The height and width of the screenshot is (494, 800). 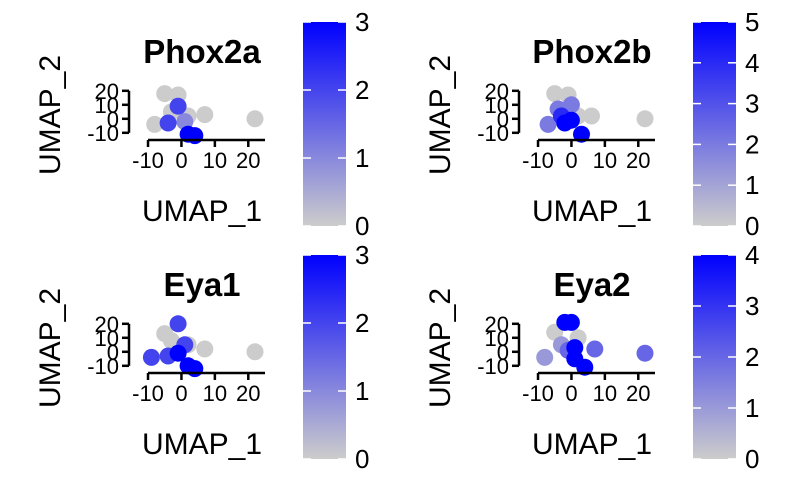 What do you see at coordinates (591, 284) in the screenshot?
I see `panel-title: Eya2` at bounding box center [591, 284].